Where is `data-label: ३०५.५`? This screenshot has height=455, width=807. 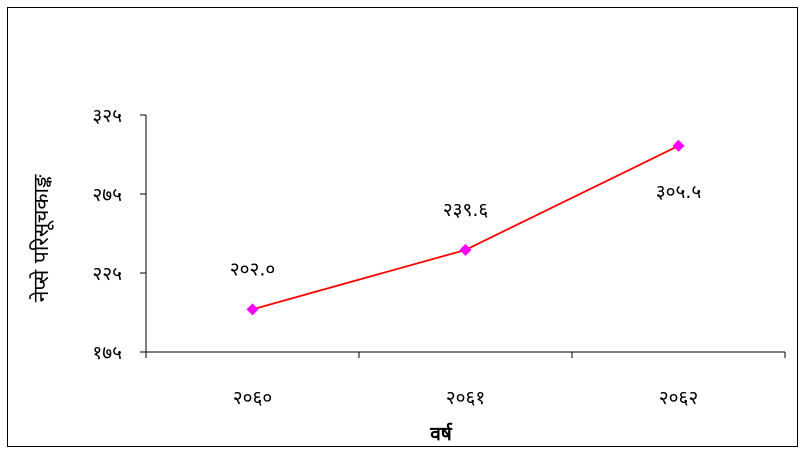 data-label: ३०५.५ is located at coordinates (679, 192).